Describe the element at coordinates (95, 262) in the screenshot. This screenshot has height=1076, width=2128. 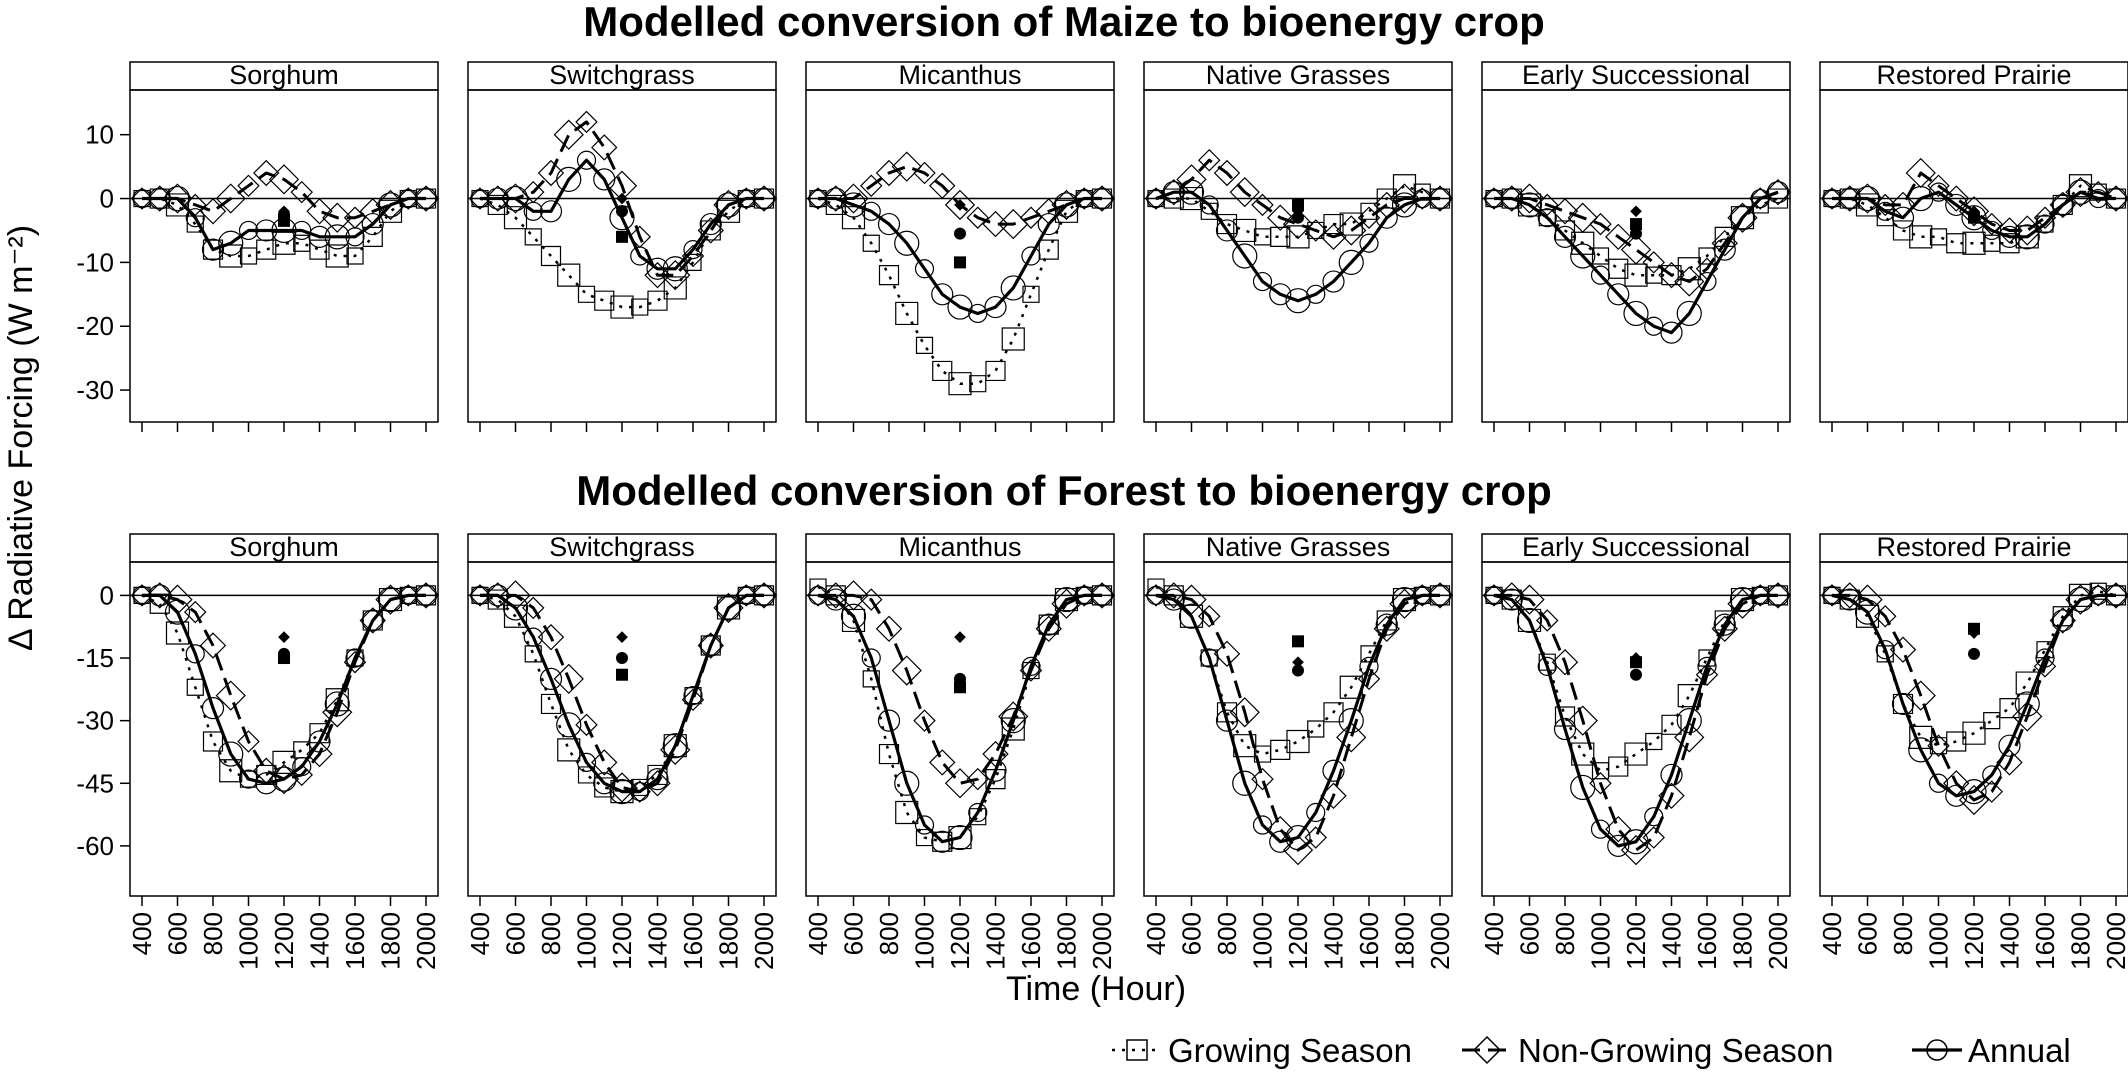
I see `y-tick-label: -10` at that location.